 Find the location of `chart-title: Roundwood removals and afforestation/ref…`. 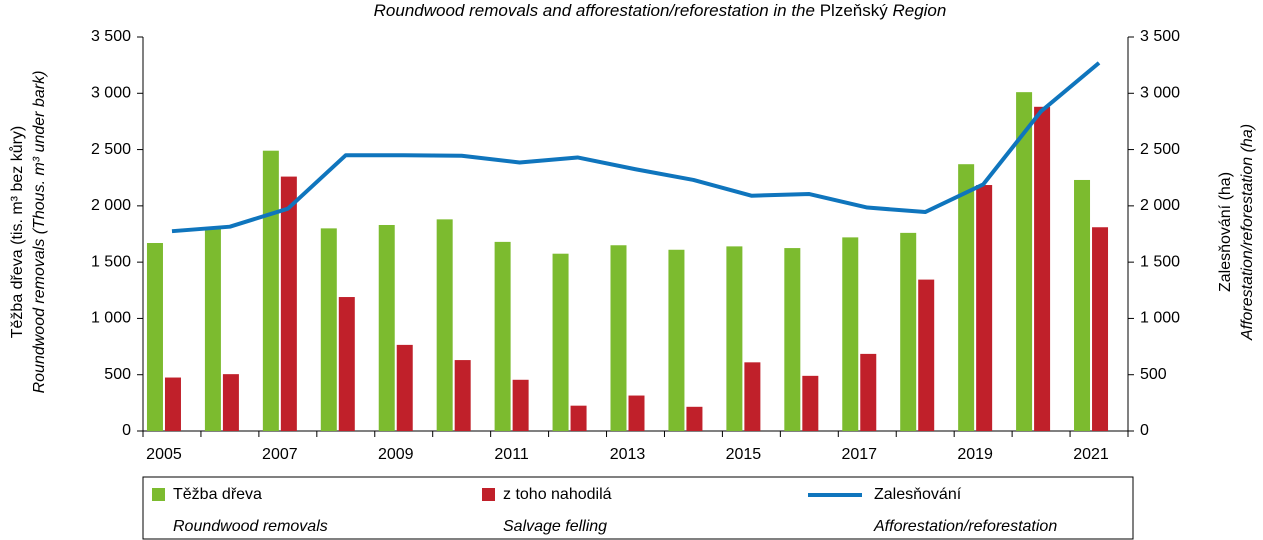

chart-title: Roundwood removals and afforestation/ref… is located at coordinates (660, 10).